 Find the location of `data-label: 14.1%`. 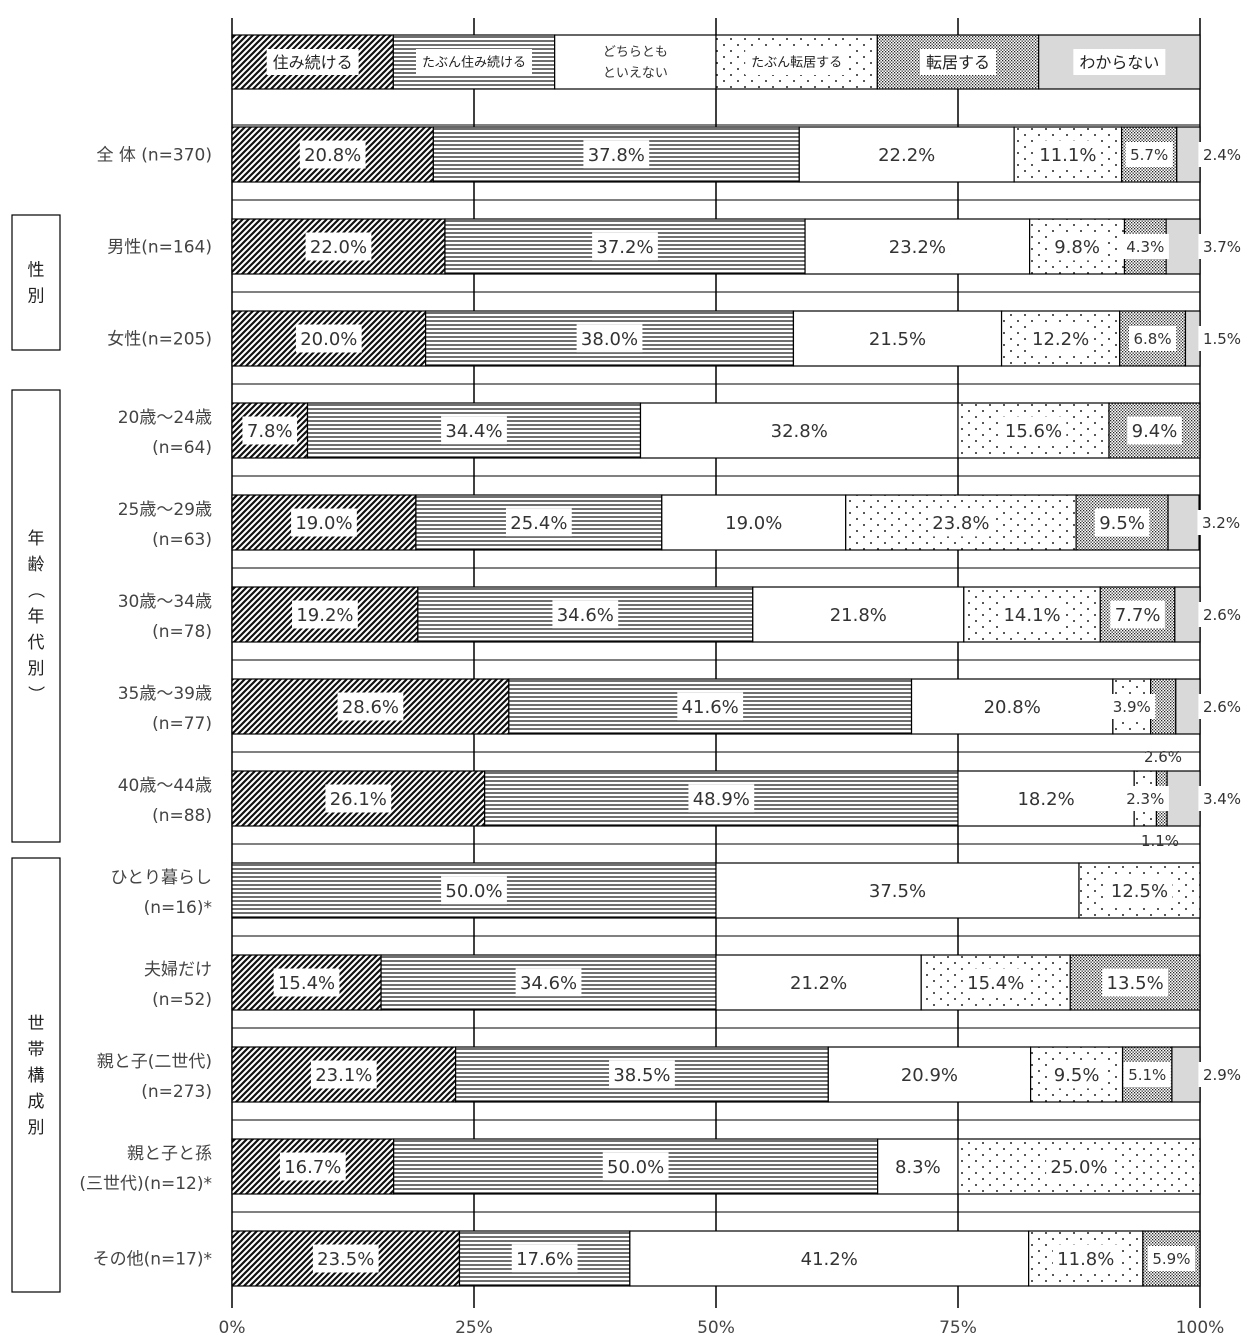

data-label: 14.1% is located at coordinates (1032, 614).